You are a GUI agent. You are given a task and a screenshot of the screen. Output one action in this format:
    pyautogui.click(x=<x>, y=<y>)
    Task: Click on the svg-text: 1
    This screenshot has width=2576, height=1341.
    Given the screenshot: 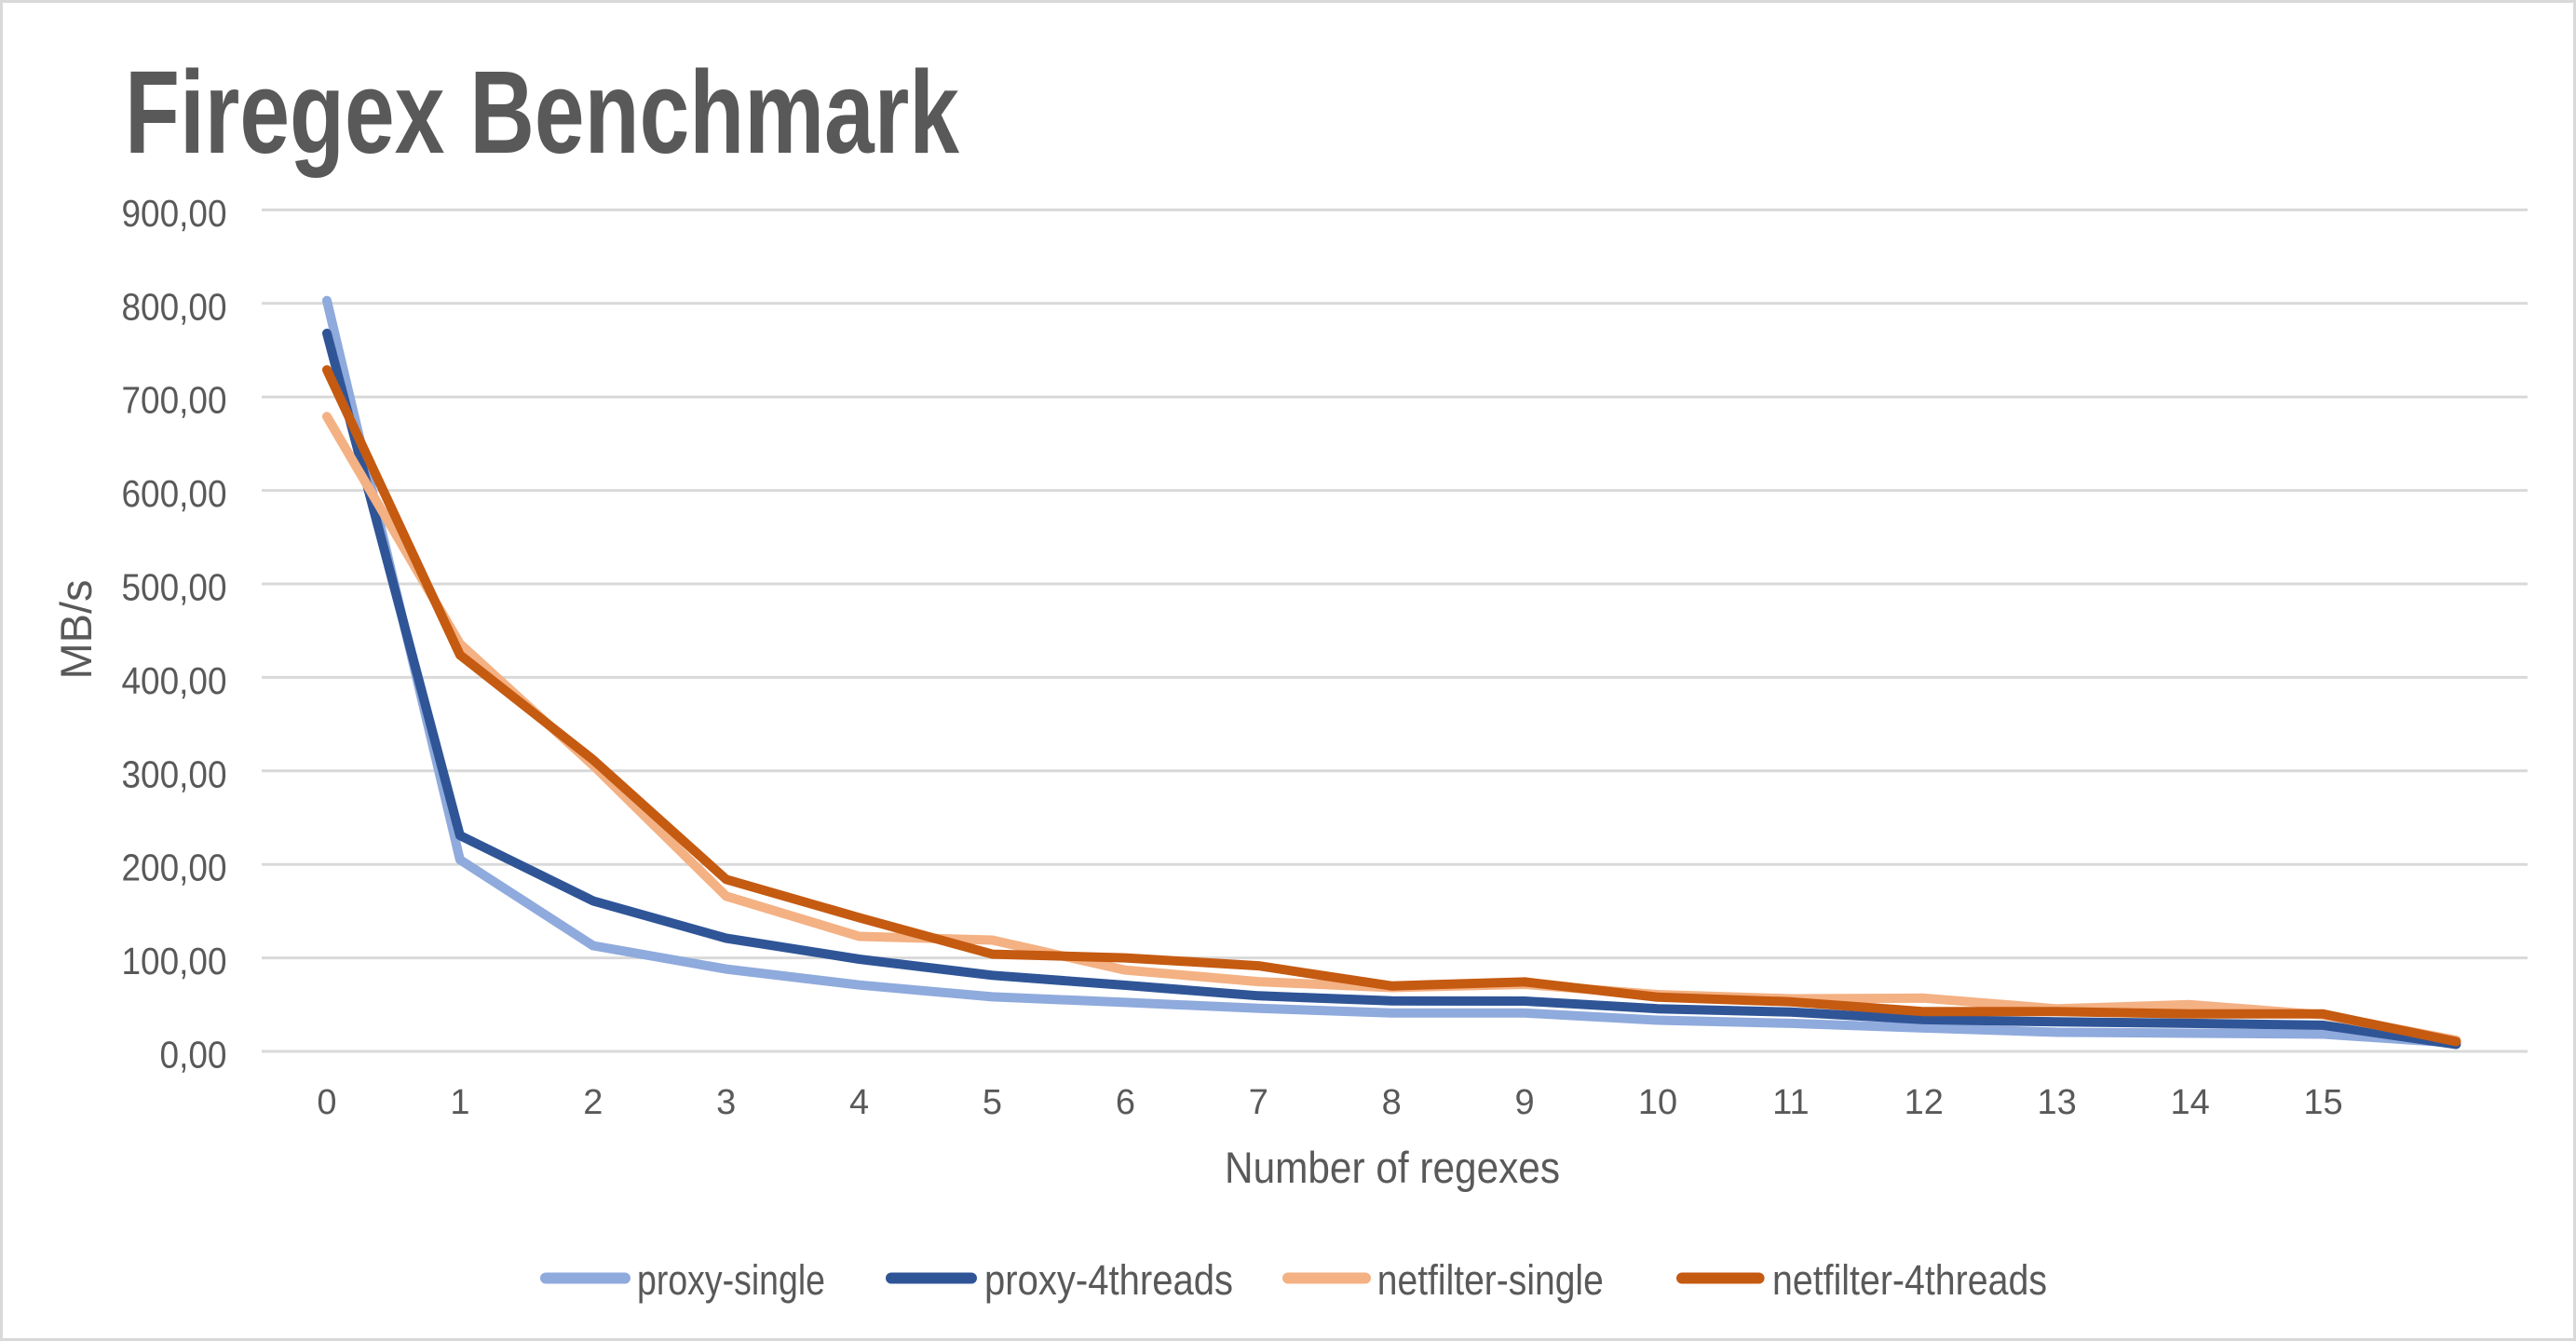 What is the action you would take?
    pyautogui.click(x=459, y=1102)
    